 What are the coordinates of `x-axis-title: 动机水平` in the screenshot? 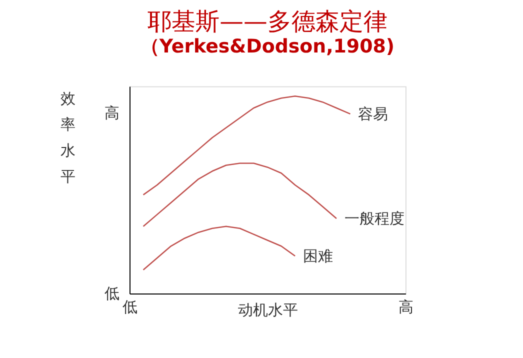 It's located at (268, 309).